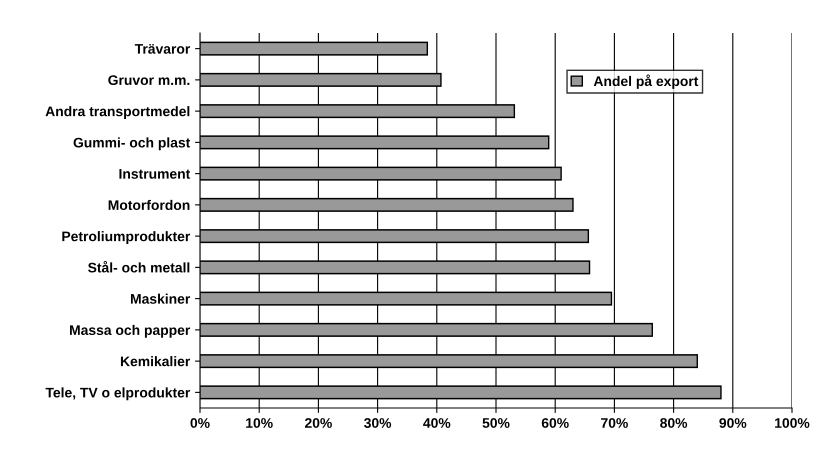 The image size is (814, 450). I want to click on y-tick-label: Gruvor m.m., so click(149, 80).